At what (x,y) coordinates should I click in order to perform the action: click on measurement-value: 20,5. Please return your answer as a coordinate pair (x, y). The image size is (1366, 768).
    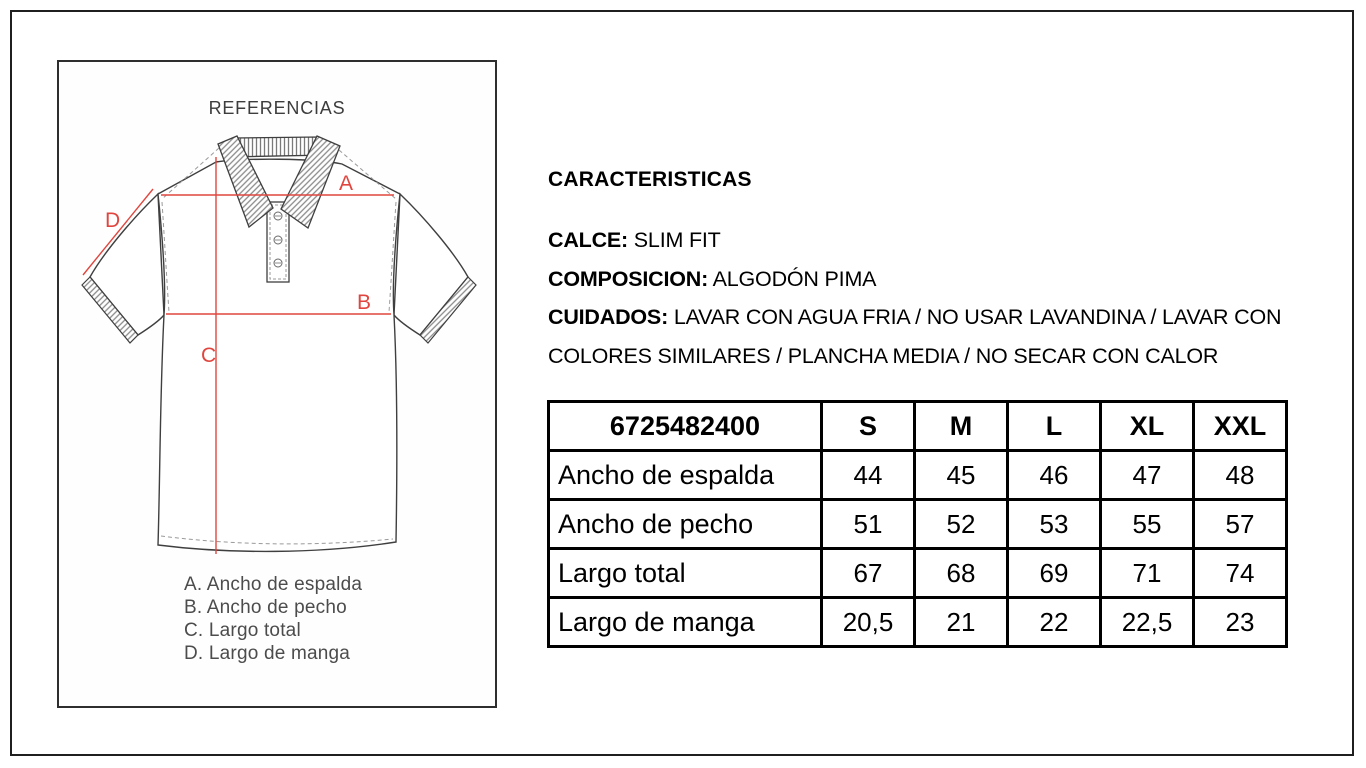
    Looking at the image, I should click on (868, 622).